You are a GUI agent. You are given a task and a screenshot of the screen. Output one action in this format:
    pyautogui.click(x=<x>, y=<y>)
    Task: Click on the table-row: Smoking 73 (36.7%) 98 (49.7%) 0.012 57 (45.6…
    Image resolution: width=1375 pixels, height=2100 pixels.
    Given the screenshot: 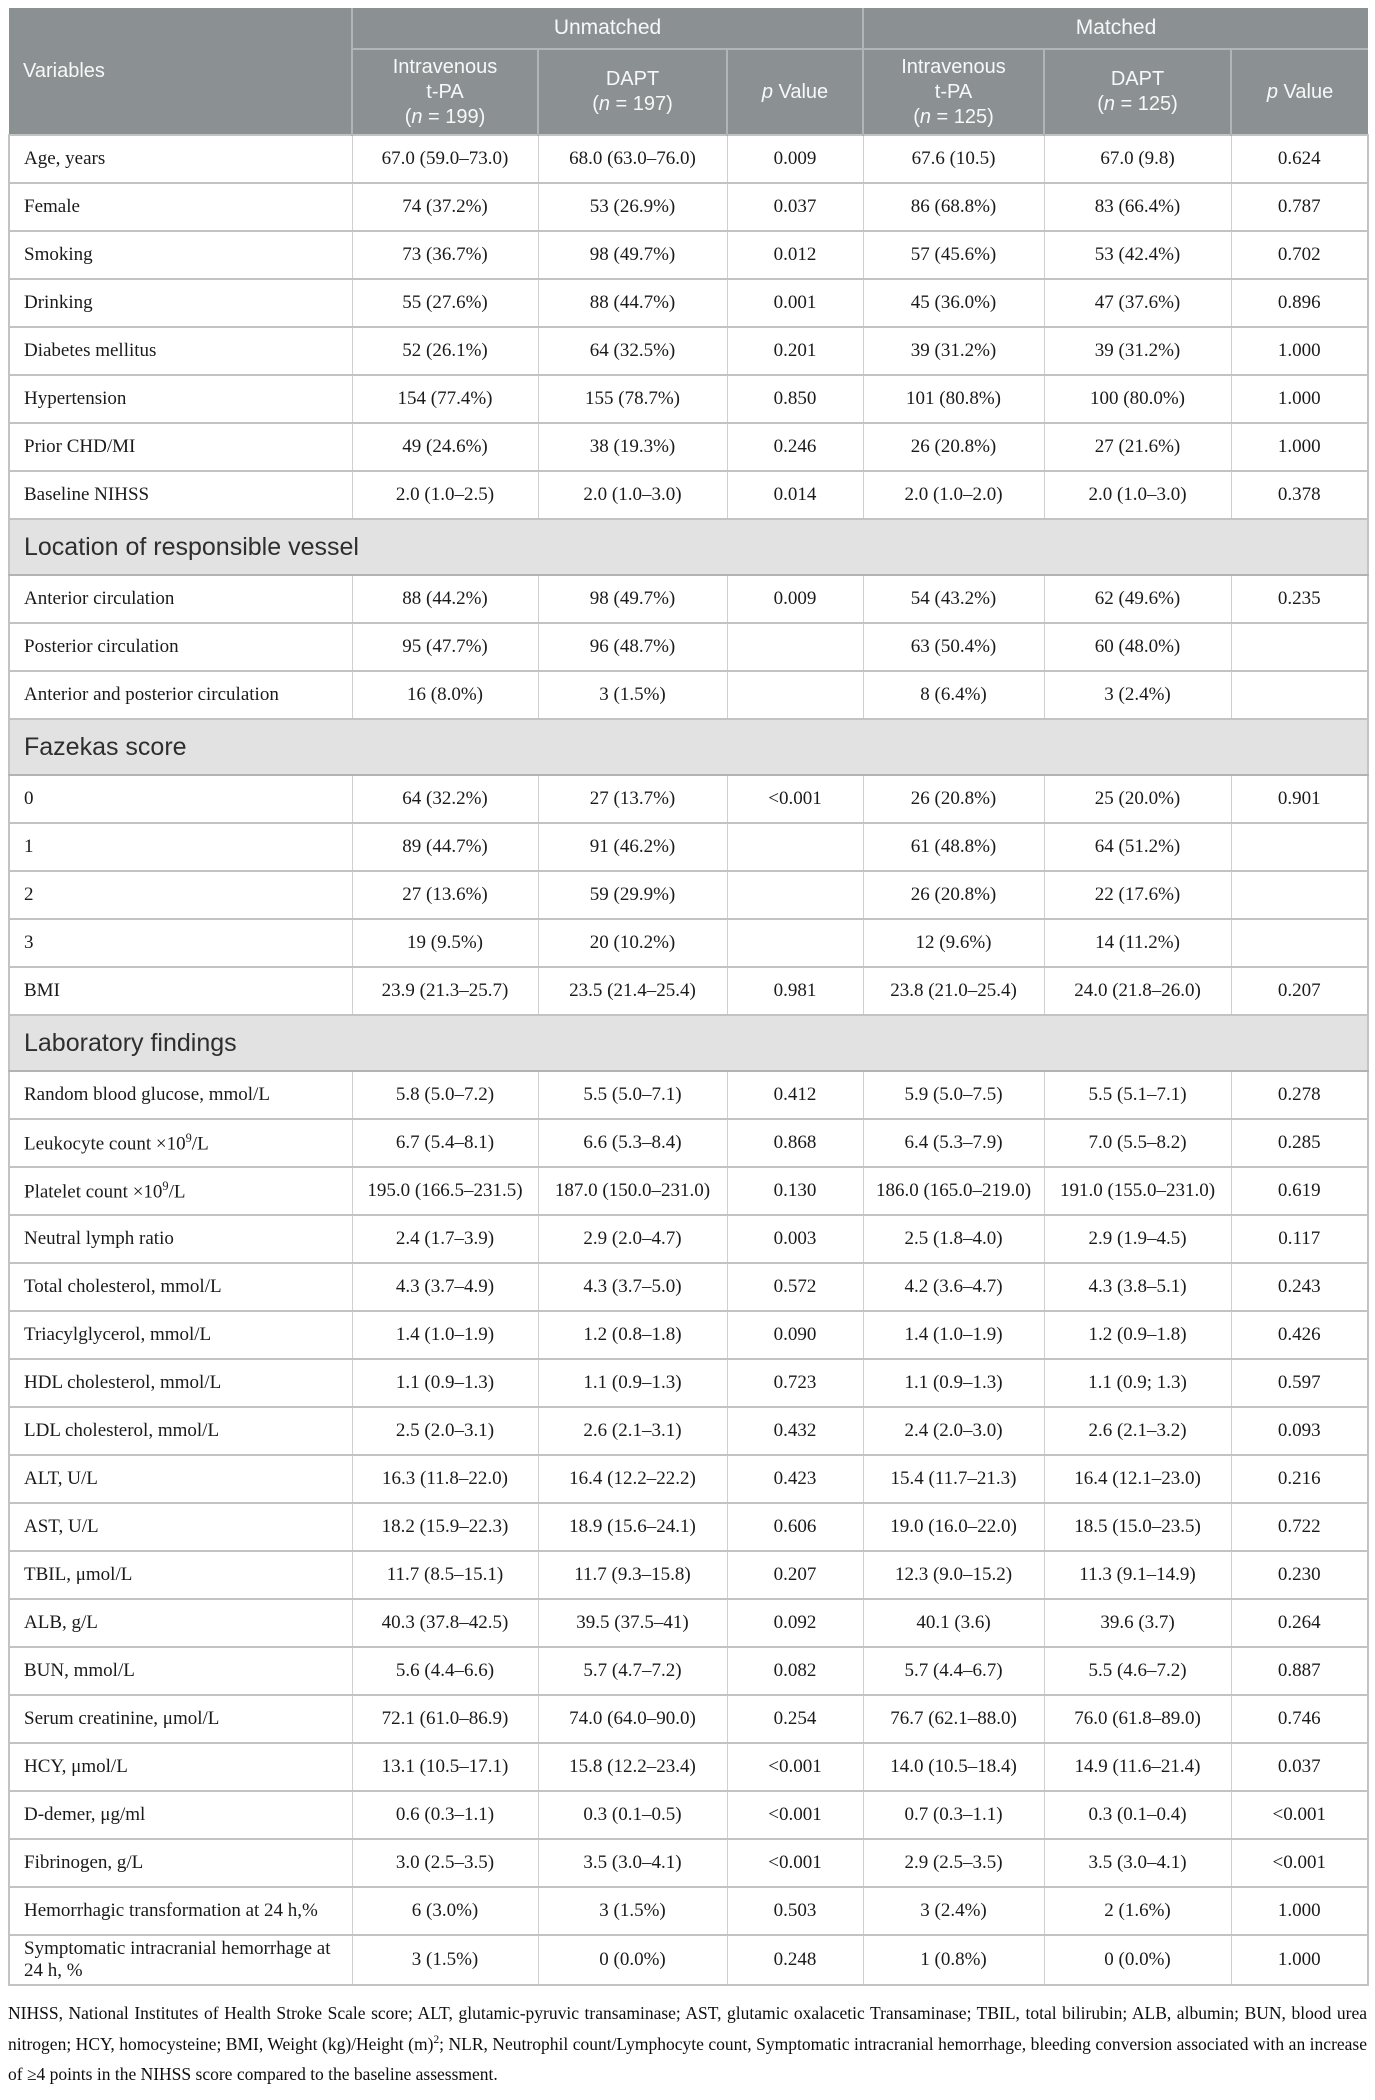 What is the action you would take?
    pyautogui.click(x=689, y=255)
    